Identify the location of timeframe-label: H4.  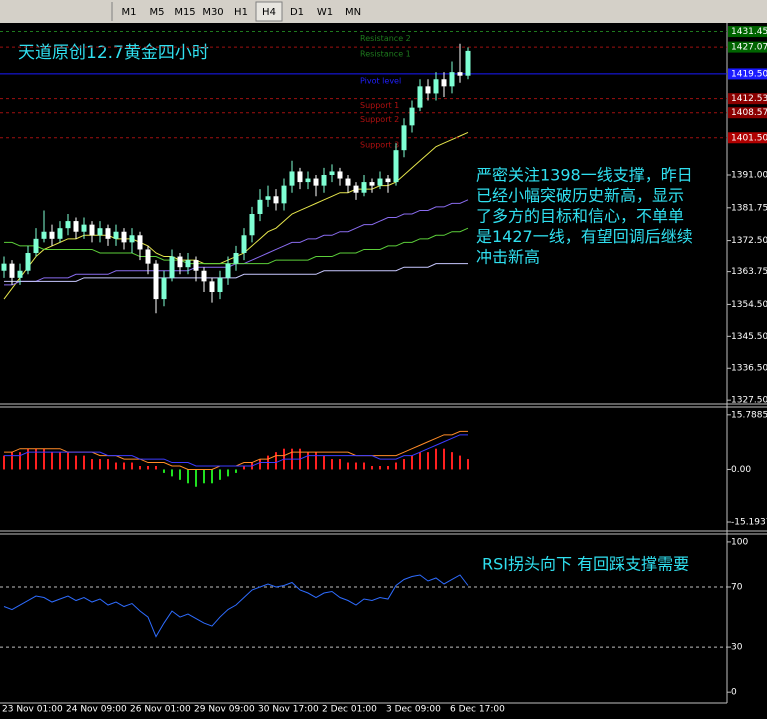
(269, 12).